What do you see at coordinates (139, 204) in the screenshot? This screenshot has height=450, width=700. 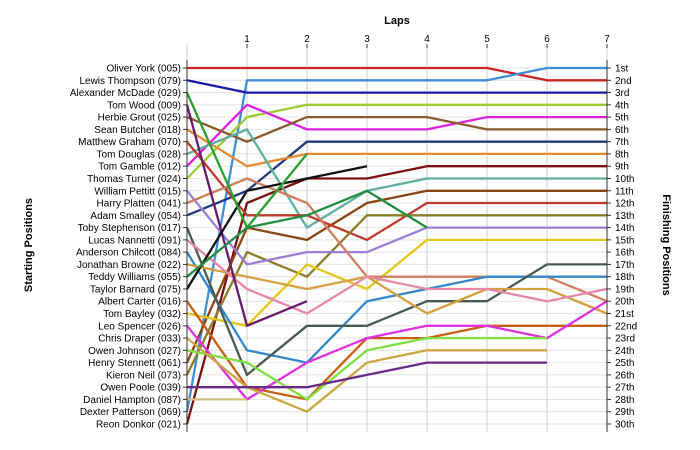 I see `start-position-label: Harry Platten (041)` at bounding box center [139, 204].